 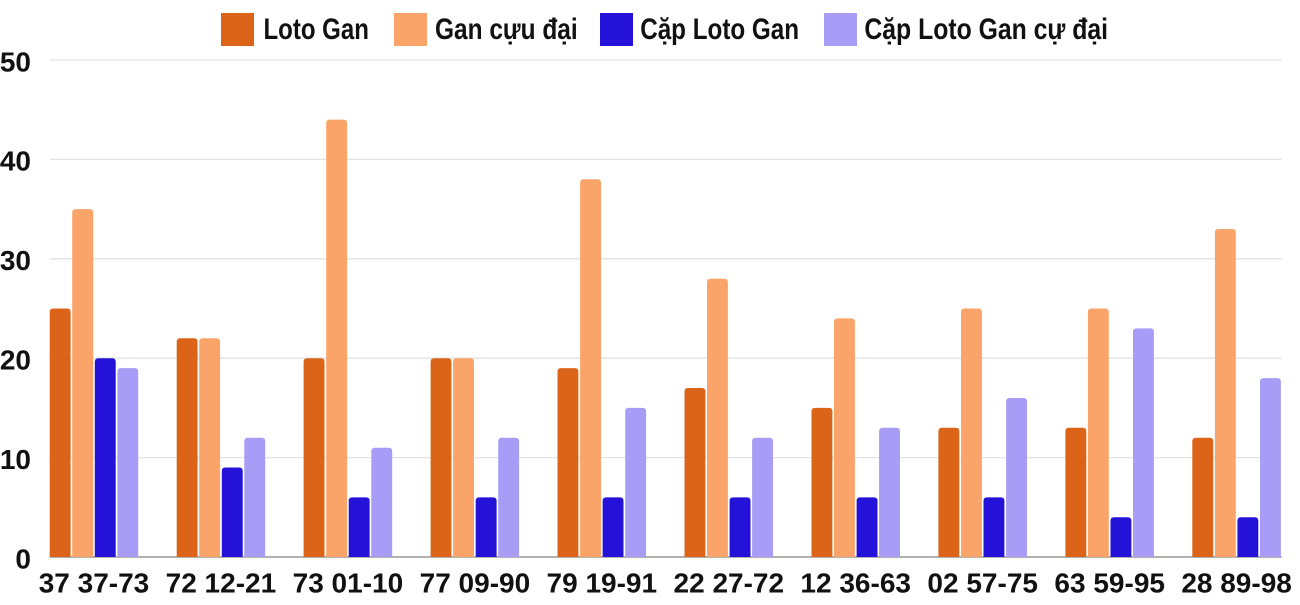 What do you see at coordinates (23, 558) in the screenshot?
I see `svg-text: 0` at bounding box center [23, 558].